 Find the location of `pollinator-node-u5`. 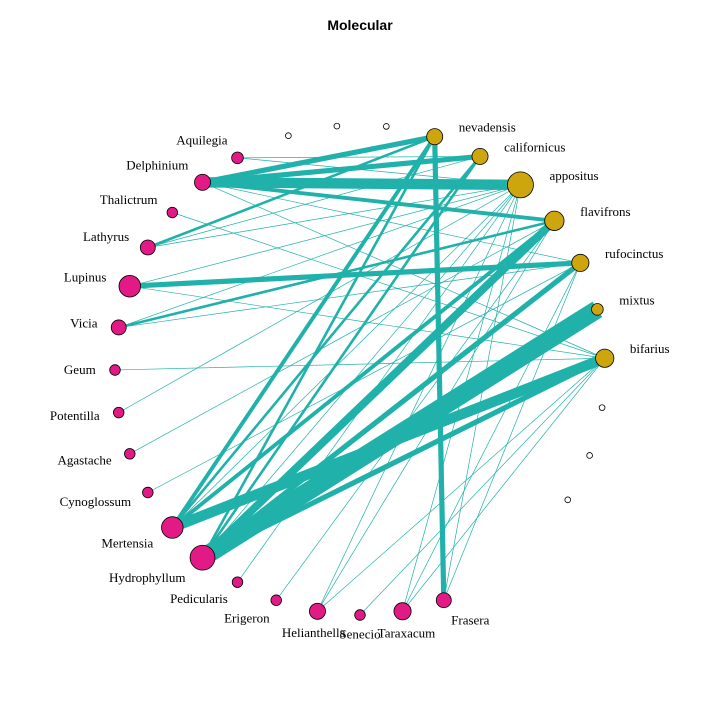

pollinator-node-u5 is located at coordinates (589, 455).